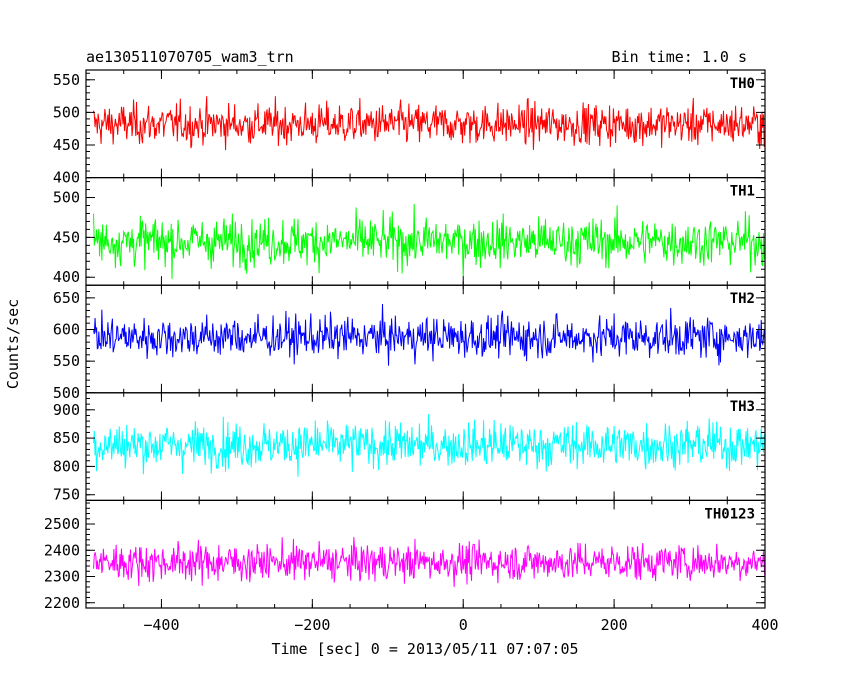 This screenshot has height=680, width=850. What do you see at coordinates (729, 514) in the screenshot?
I see `panel-label-th0123: TH0123` at bounding box center [729, 514].